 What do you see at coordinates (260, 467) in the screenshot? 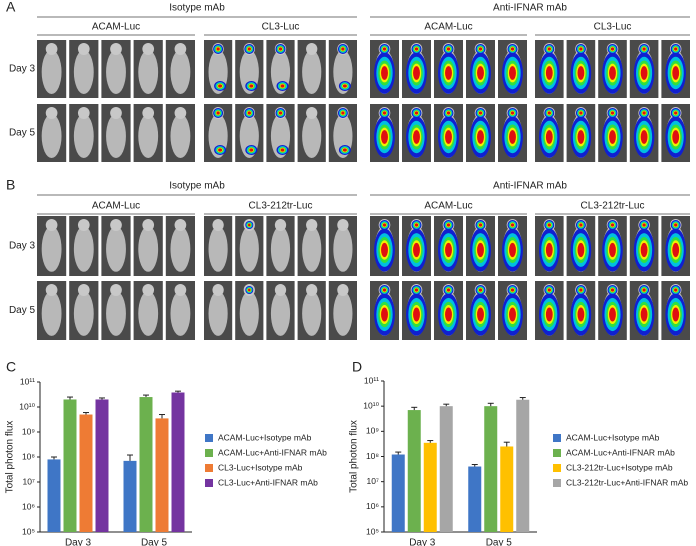
I see `legend-label: CL3-Luc+Isotype mAb` at bounding box center [260, 467].